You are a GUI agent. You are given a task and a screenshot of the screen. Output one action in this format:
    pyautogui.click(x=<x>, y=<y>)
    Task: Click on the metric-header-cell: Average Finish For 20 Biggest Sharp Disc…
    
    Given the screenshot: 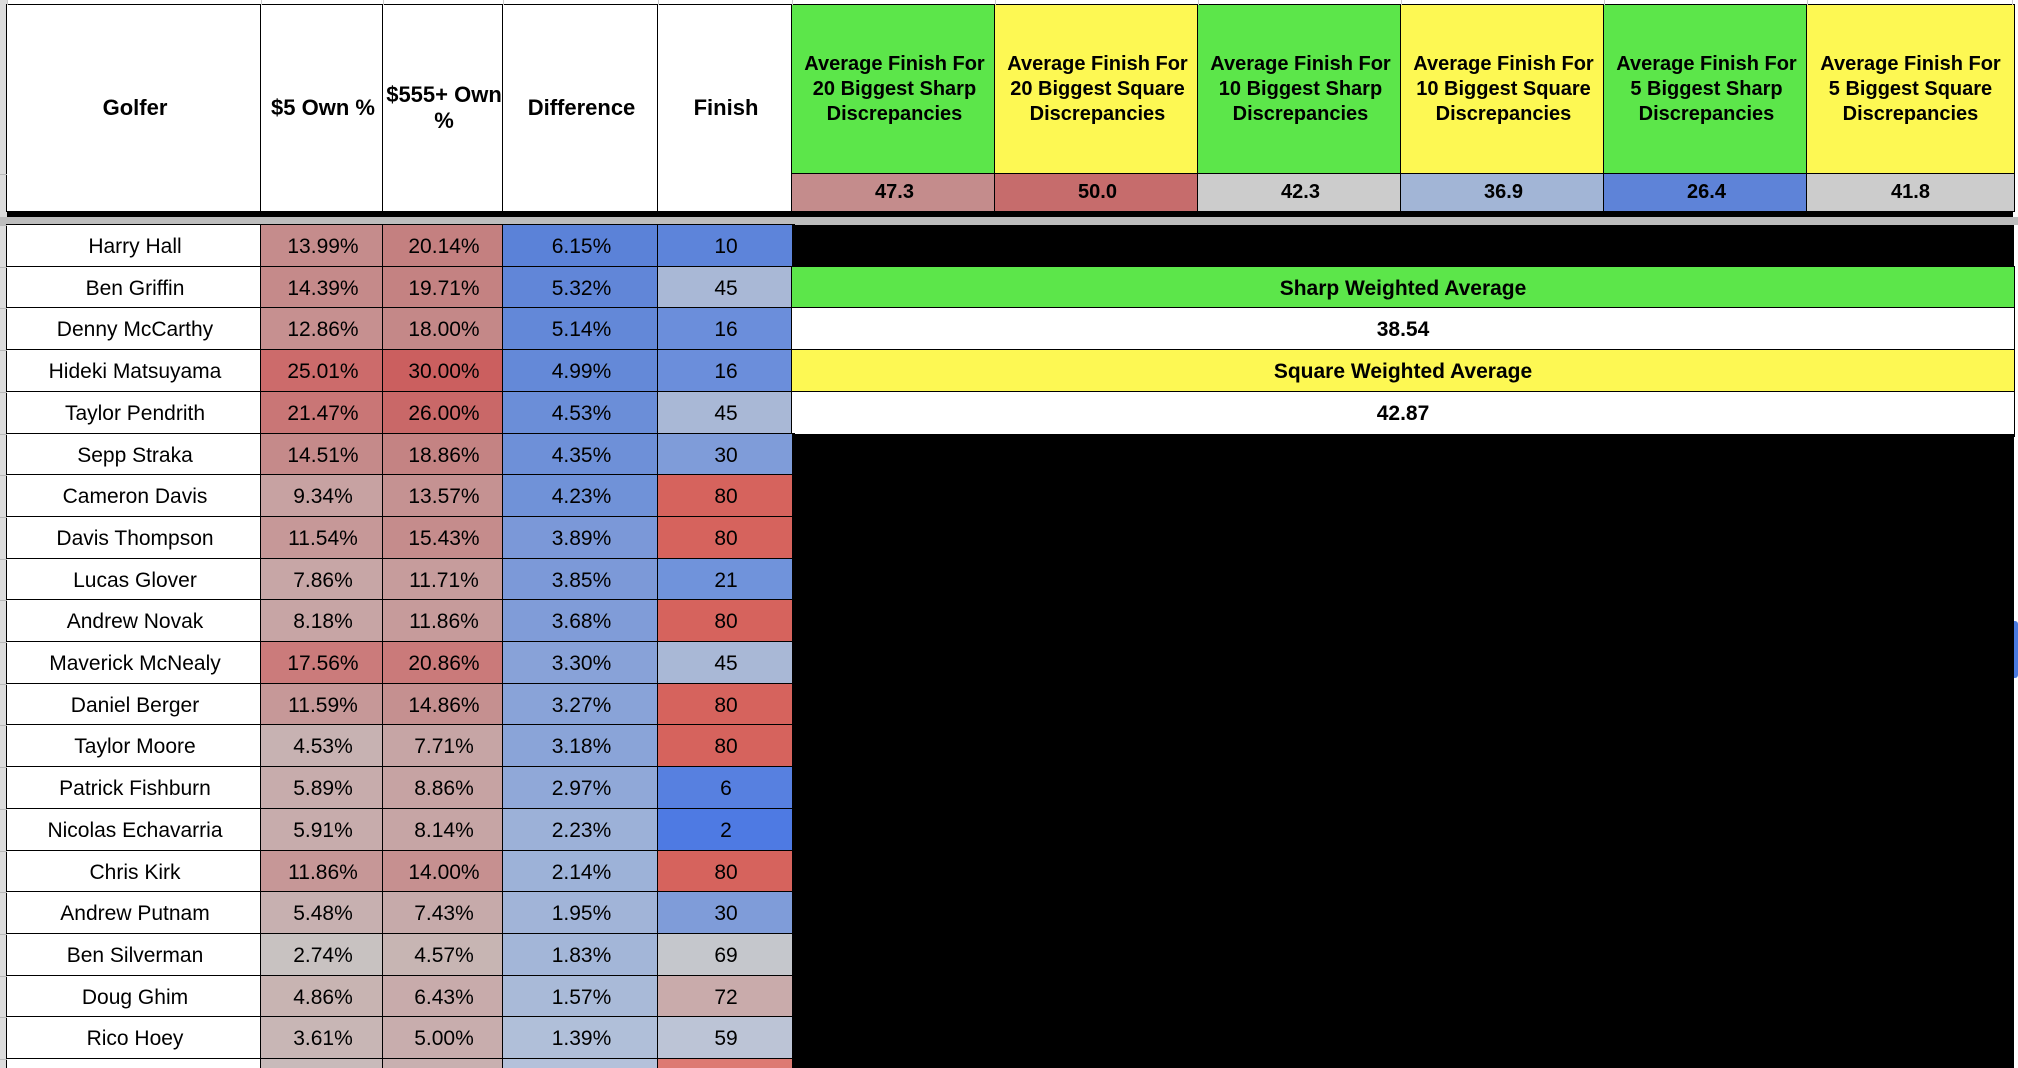 What is the action you would take?
    pyautogui.click(x=894, y=89)
    